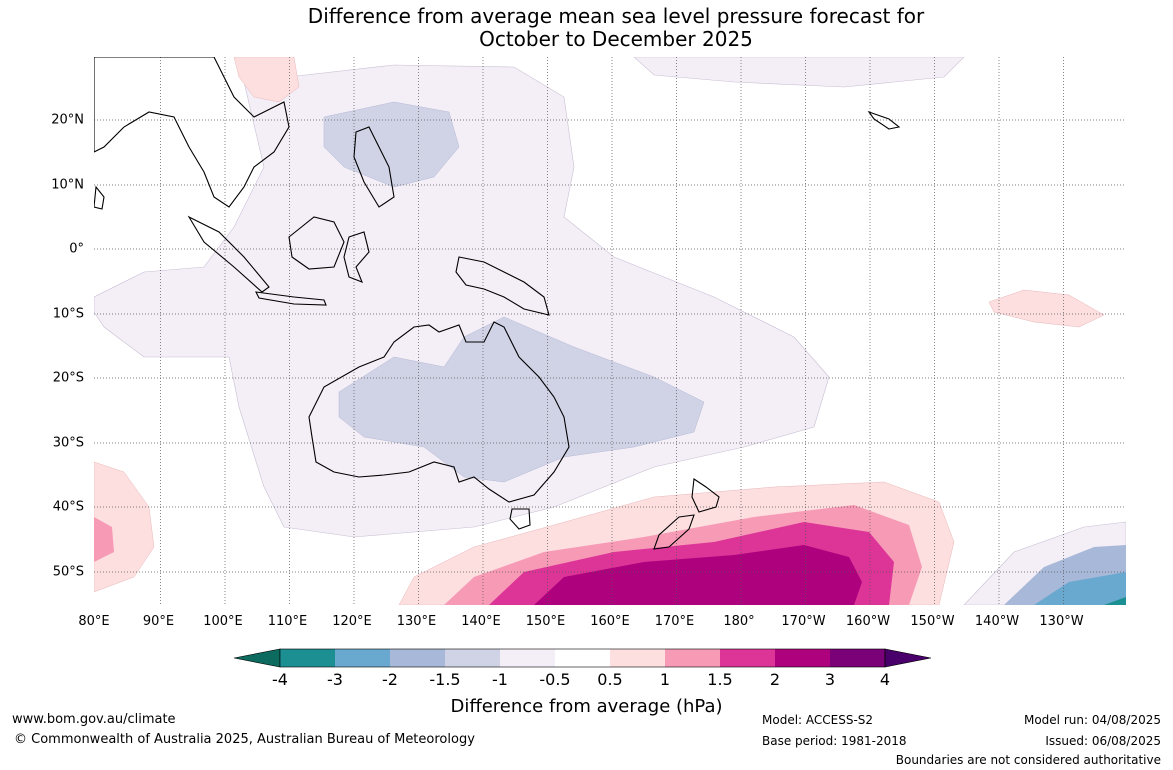 The height and width of the screenshot is (770, 1173). Describe the element at coordinates (1092, 720) in the screenshot. I see `model-run-date: Model run: 04/08/2025` at that location.